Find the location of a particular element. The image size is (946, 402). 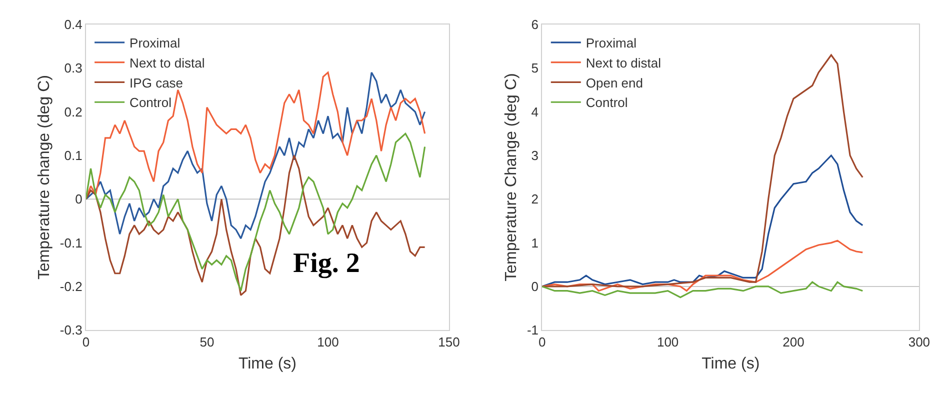

y-axis-title: Temperature change (deg C) is located at coordinates (44, 177).